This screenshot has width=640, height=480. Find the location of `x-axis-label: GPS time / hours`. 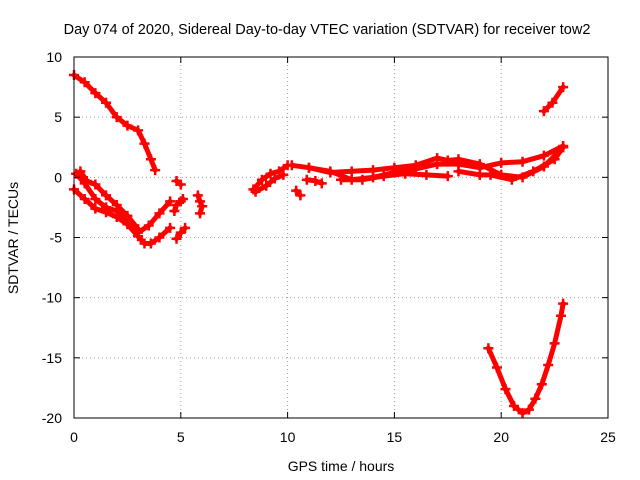

x-axis-label: GPS time / hours is located at coordinates (341, 466).